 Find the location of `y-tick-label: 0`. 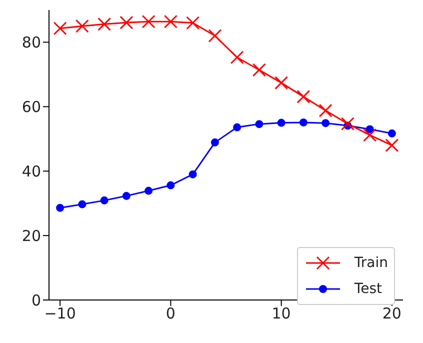

y-tick-label: 0 is located at coordinates (36, 300).